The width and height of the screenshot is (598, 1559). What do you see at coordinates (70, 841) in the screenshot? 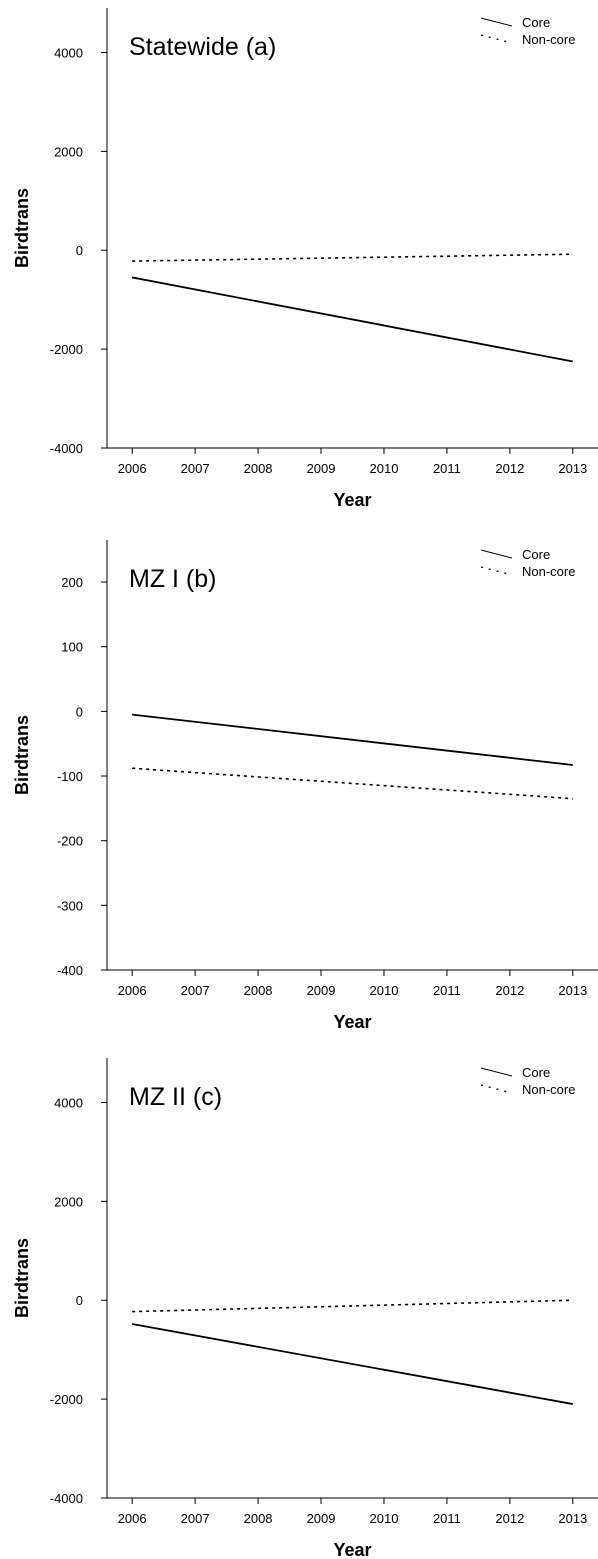
I see `y-tick-label: -200` at bounding box center [70, 841].